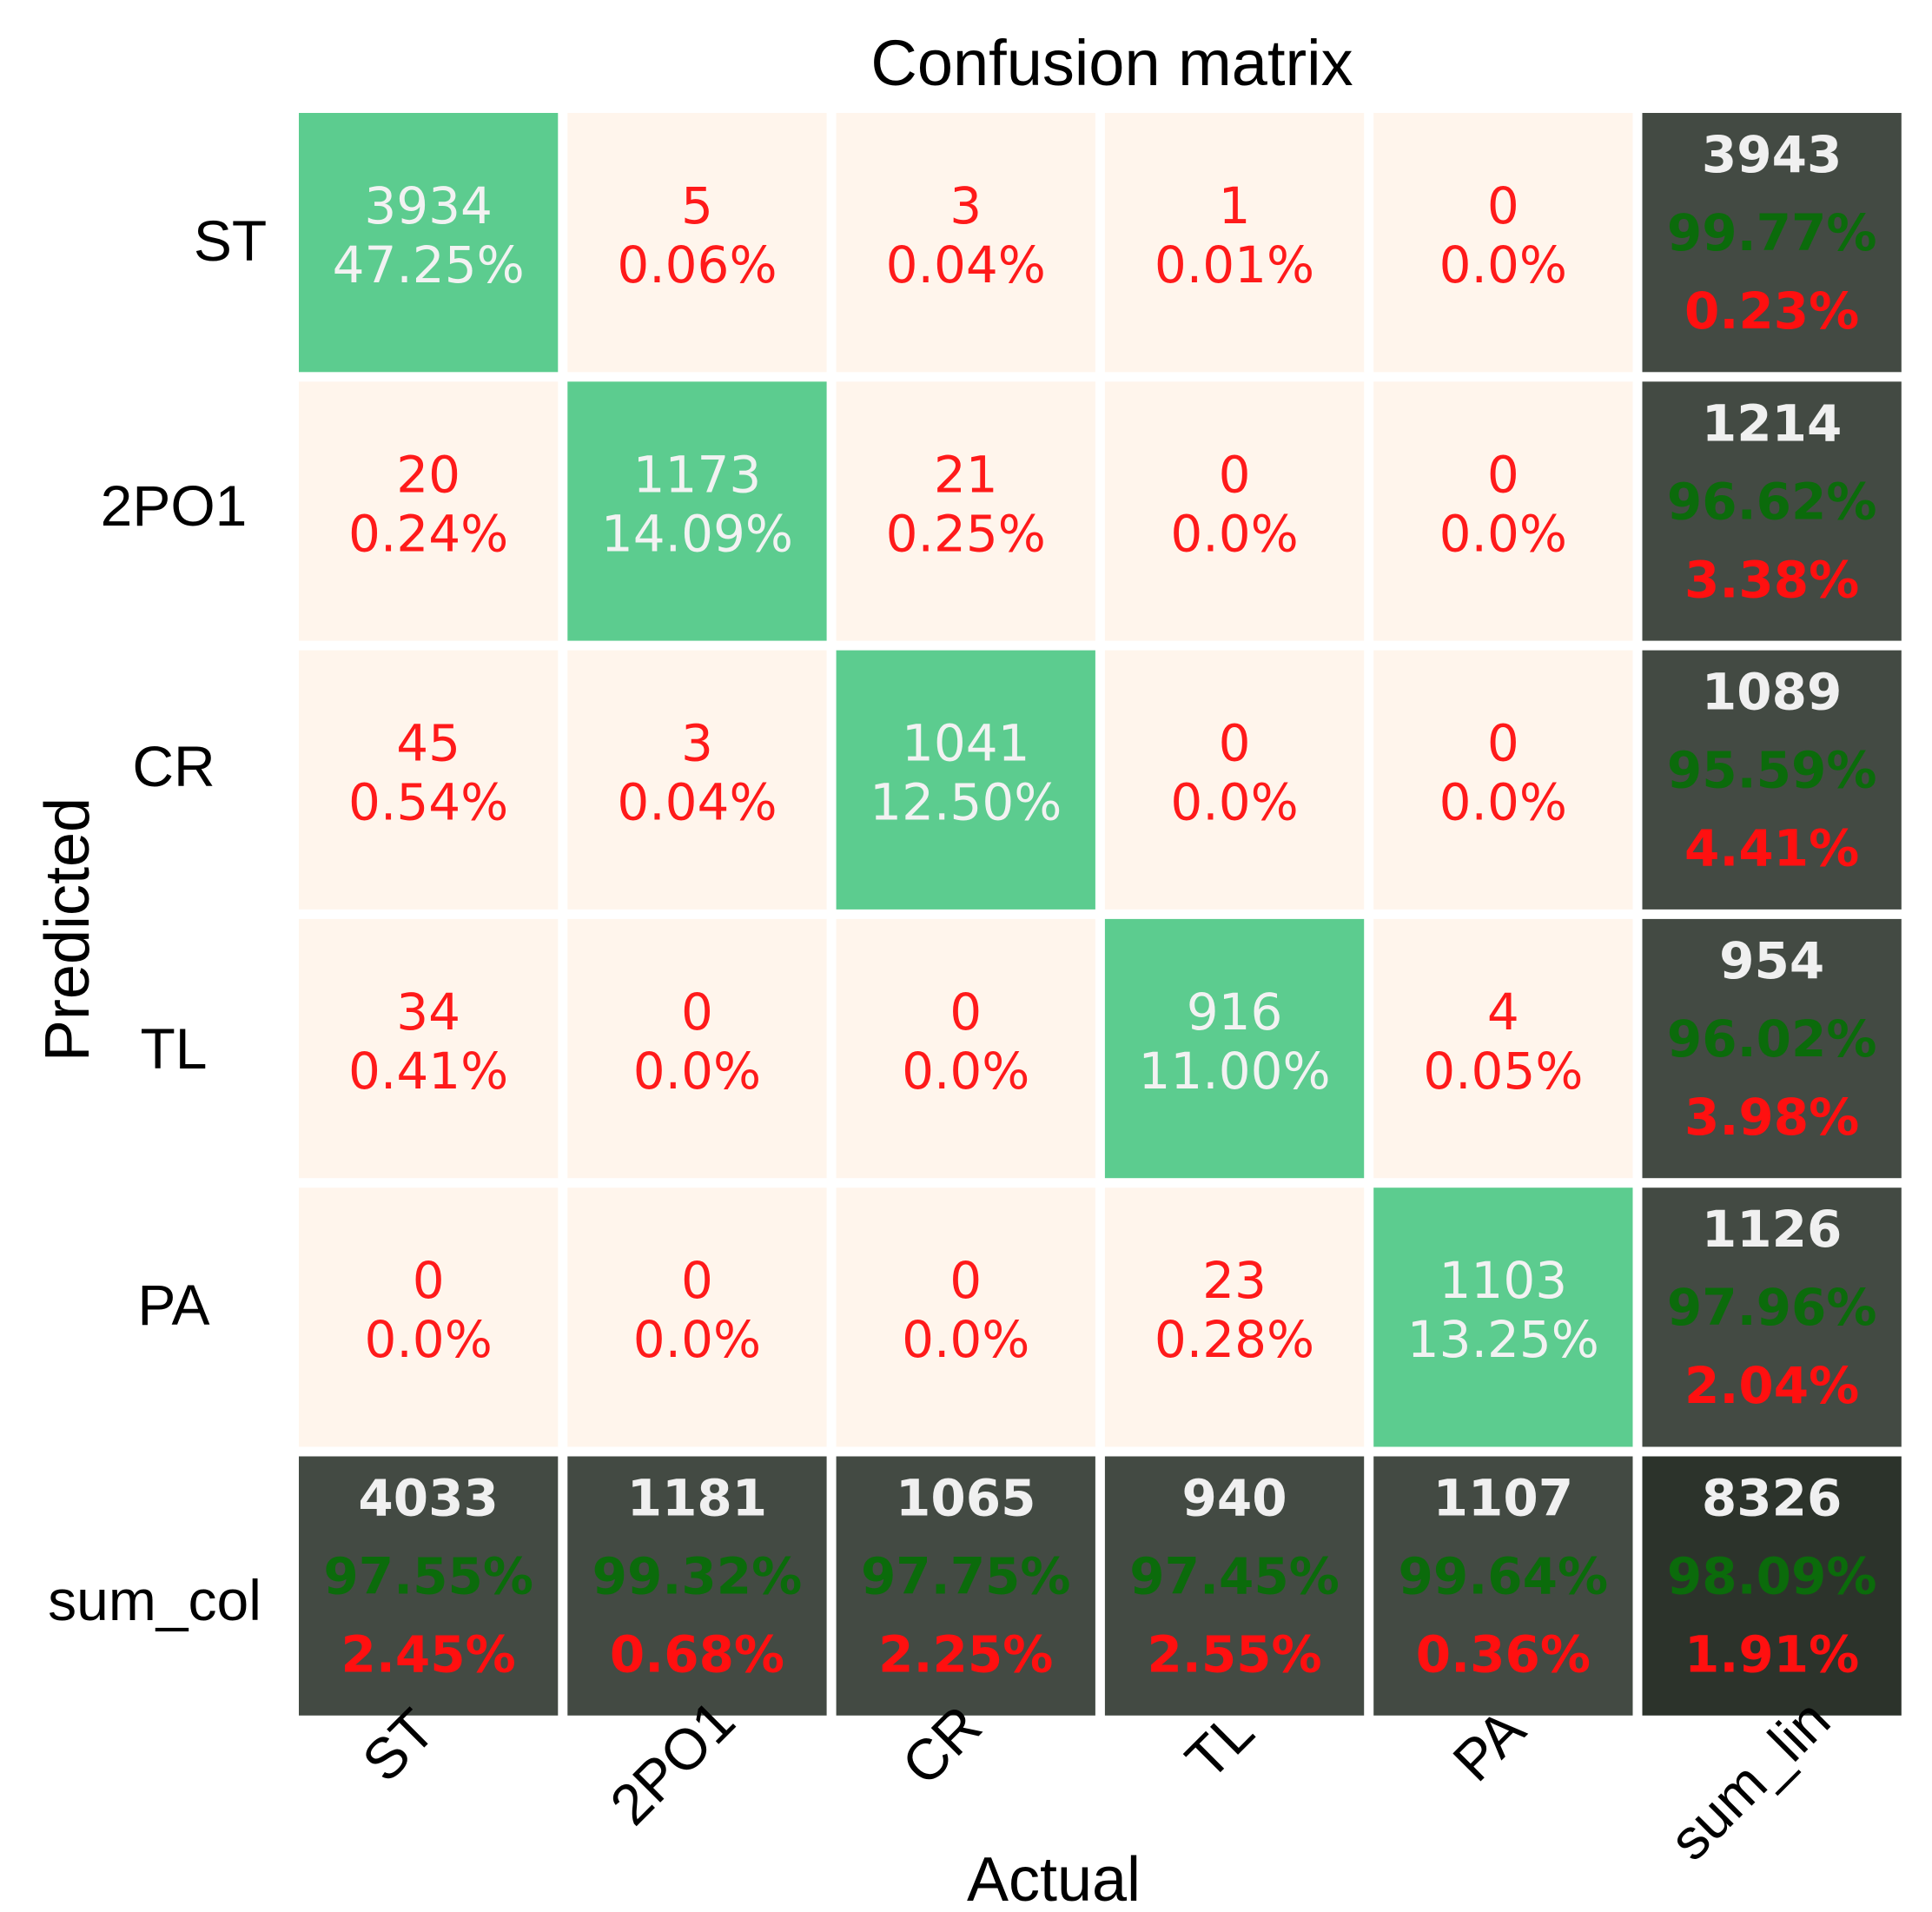 Image resolution: width=1932 pixels, height=1912 pixels. What do you see at coordinates (1772, 770) in the screenshot?
I see `cell-correct-percent: 95.59%` at bounding box center [1772, 770].